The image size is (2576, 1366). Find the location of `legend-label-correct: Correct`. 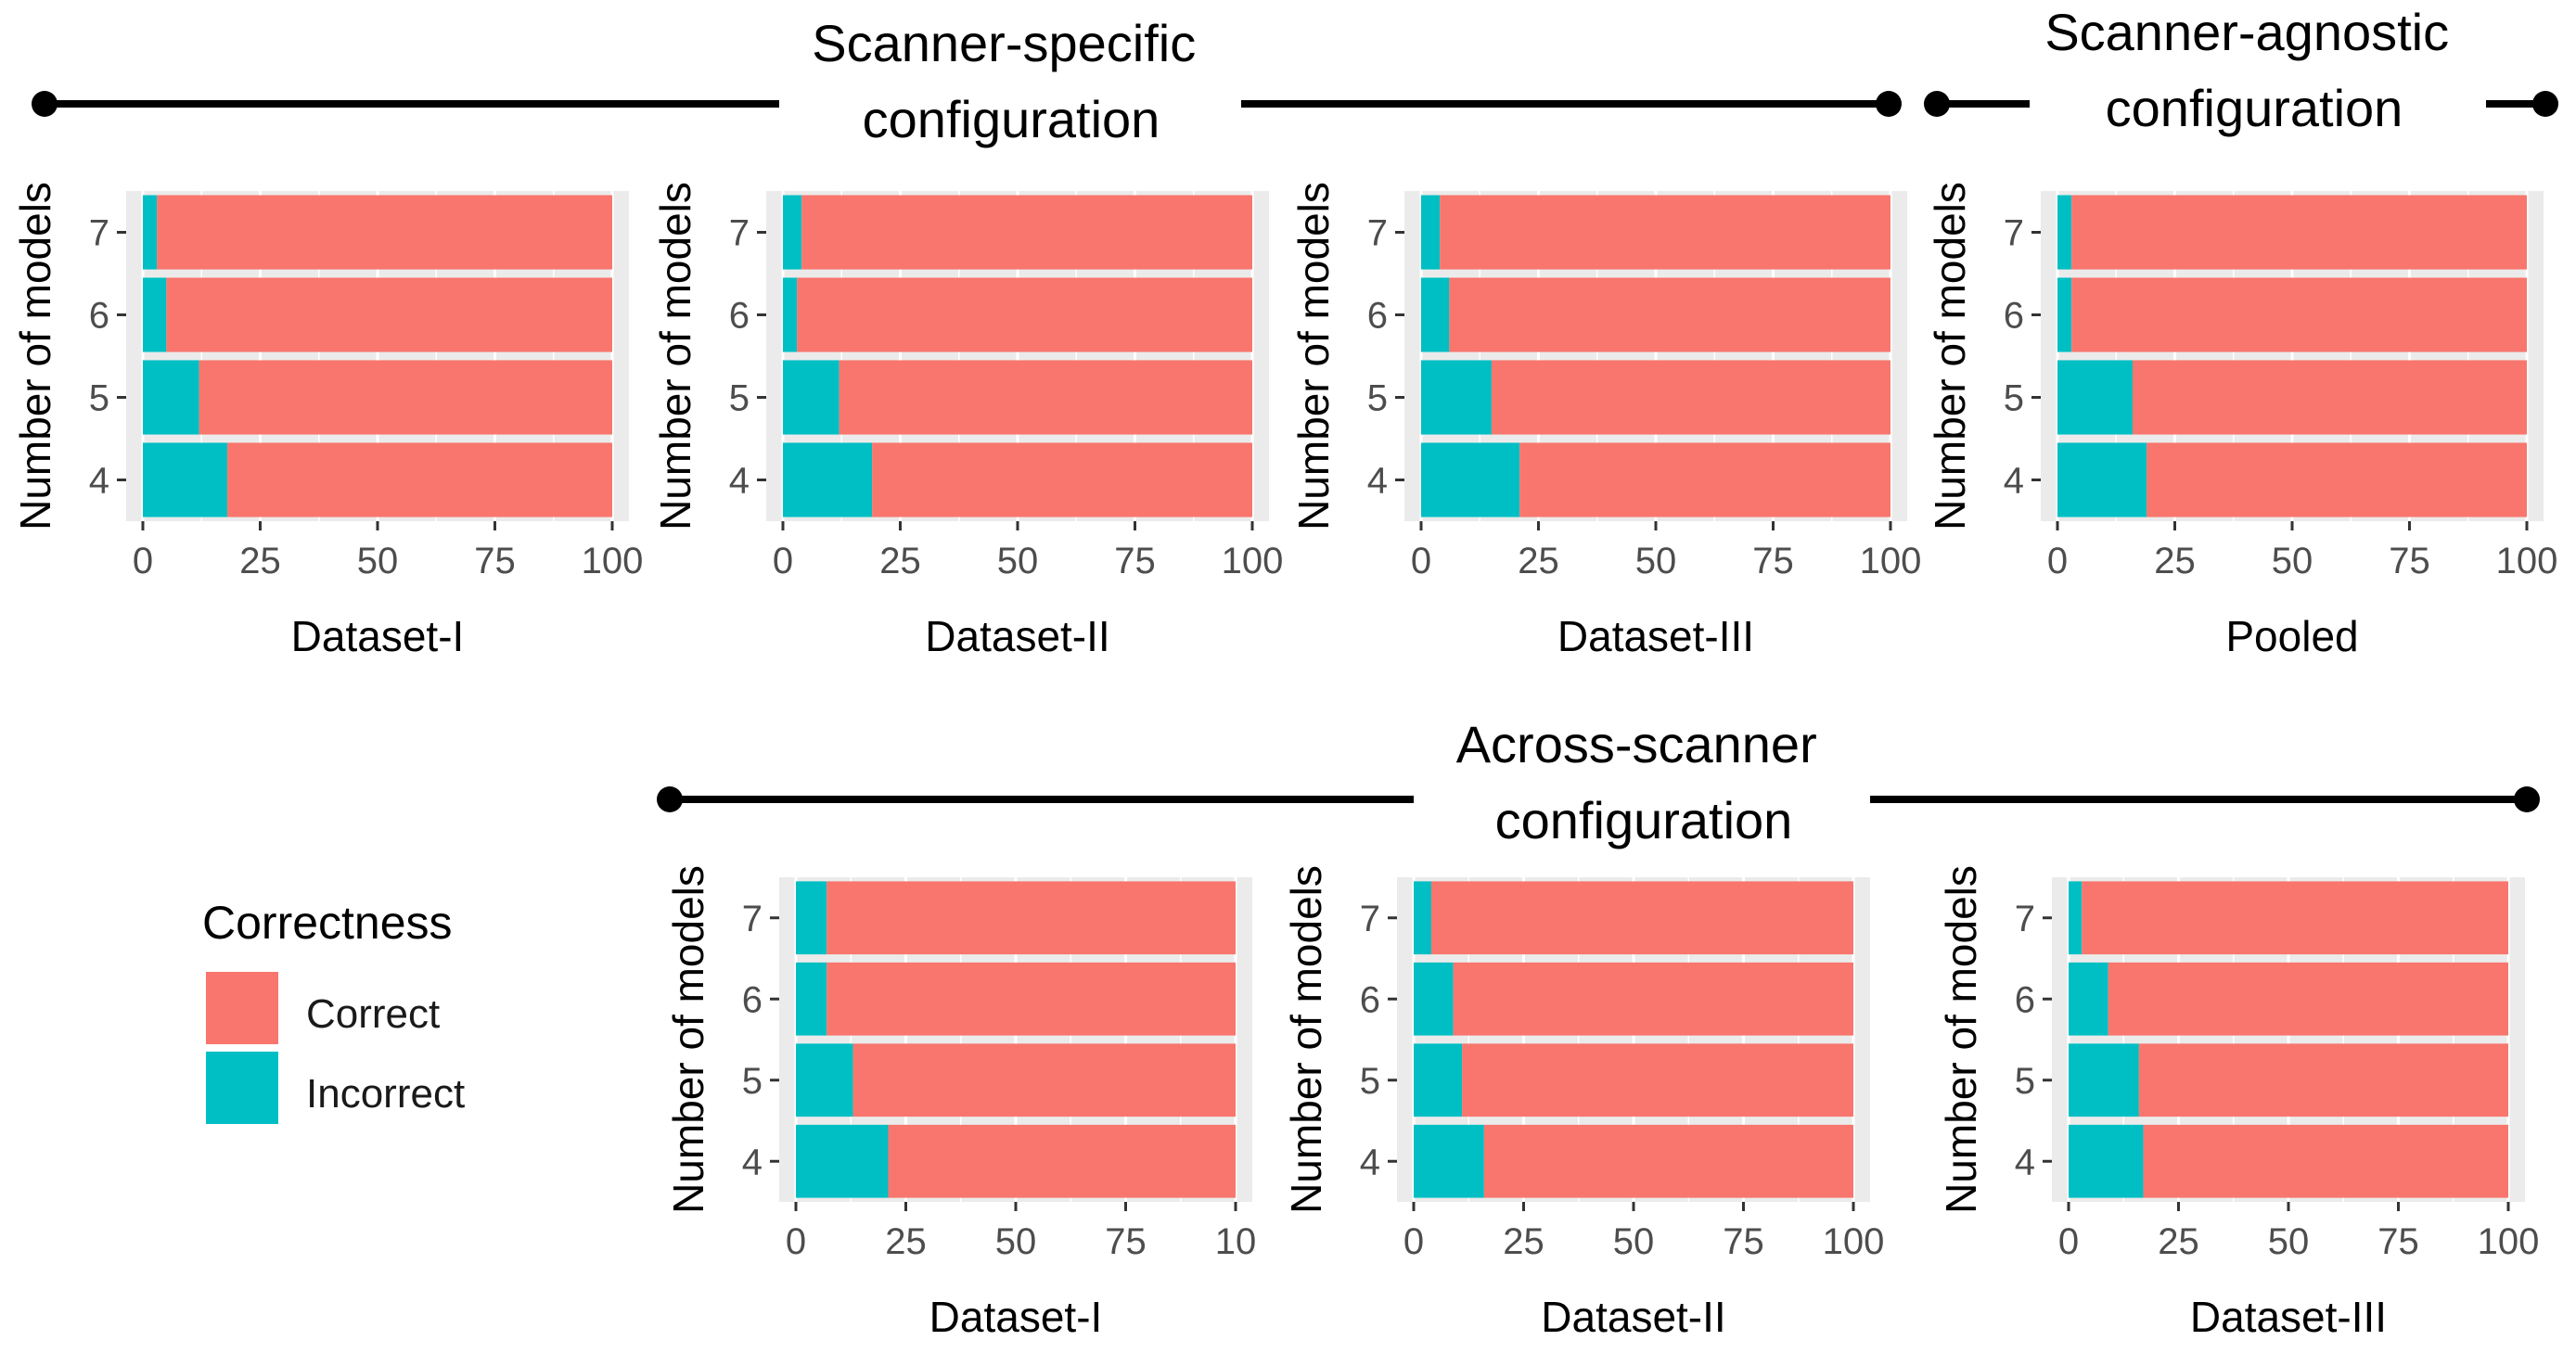

legend-label-correct: Correct is located at coordinates (373, 1014).